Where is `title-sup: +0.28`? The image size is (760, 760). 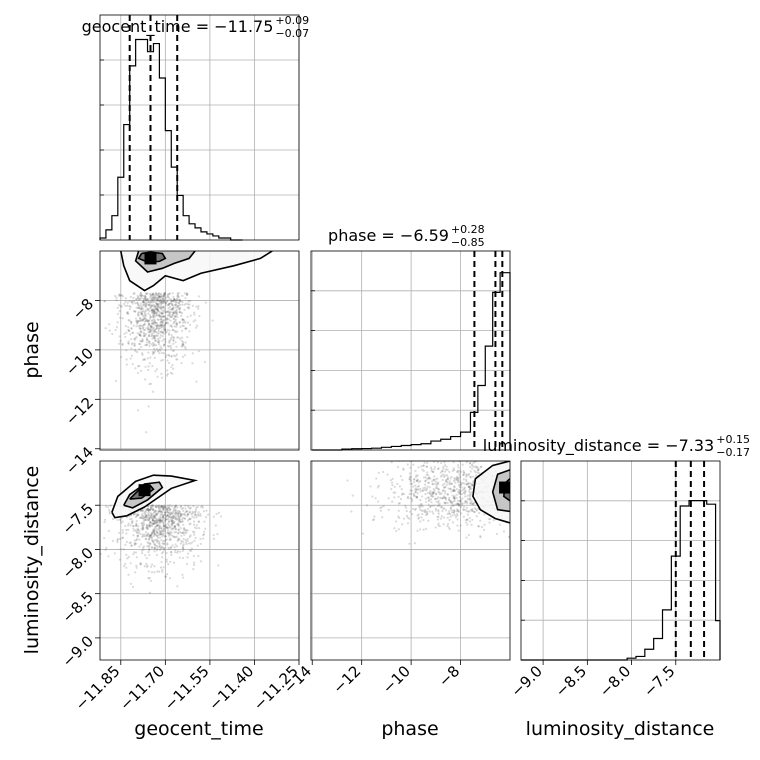 title-sup: +0.28 is located at coordinates (468, 229).